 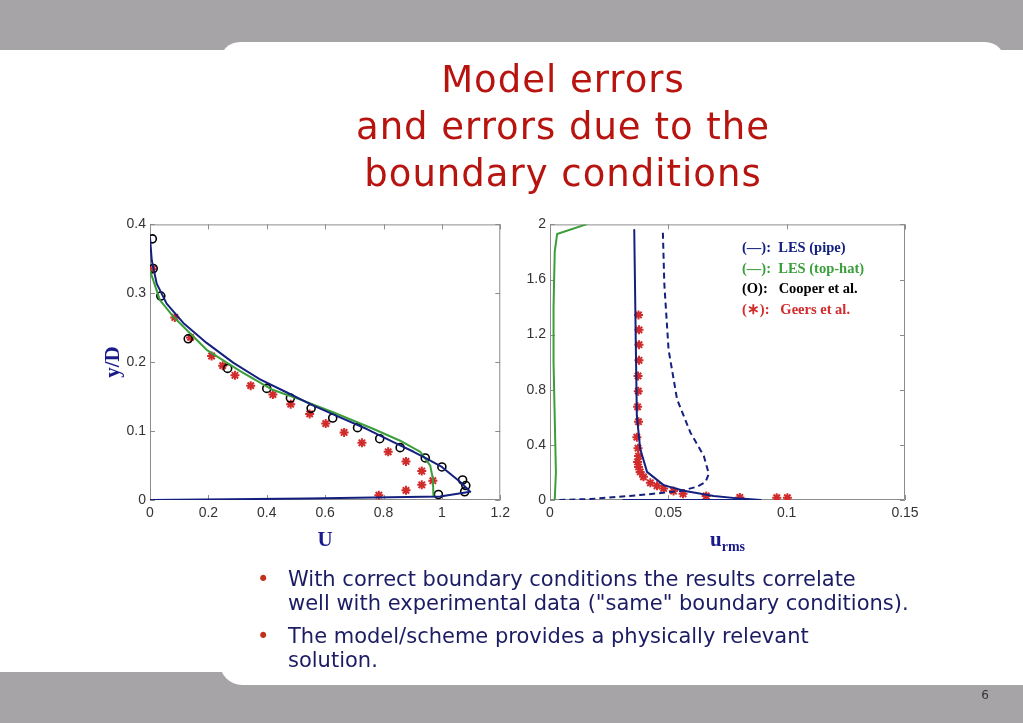 What do you see at coordinates (441, 512) in the screenshot?
I see `x-tick-label: 1` at bounding box center [441, 512].